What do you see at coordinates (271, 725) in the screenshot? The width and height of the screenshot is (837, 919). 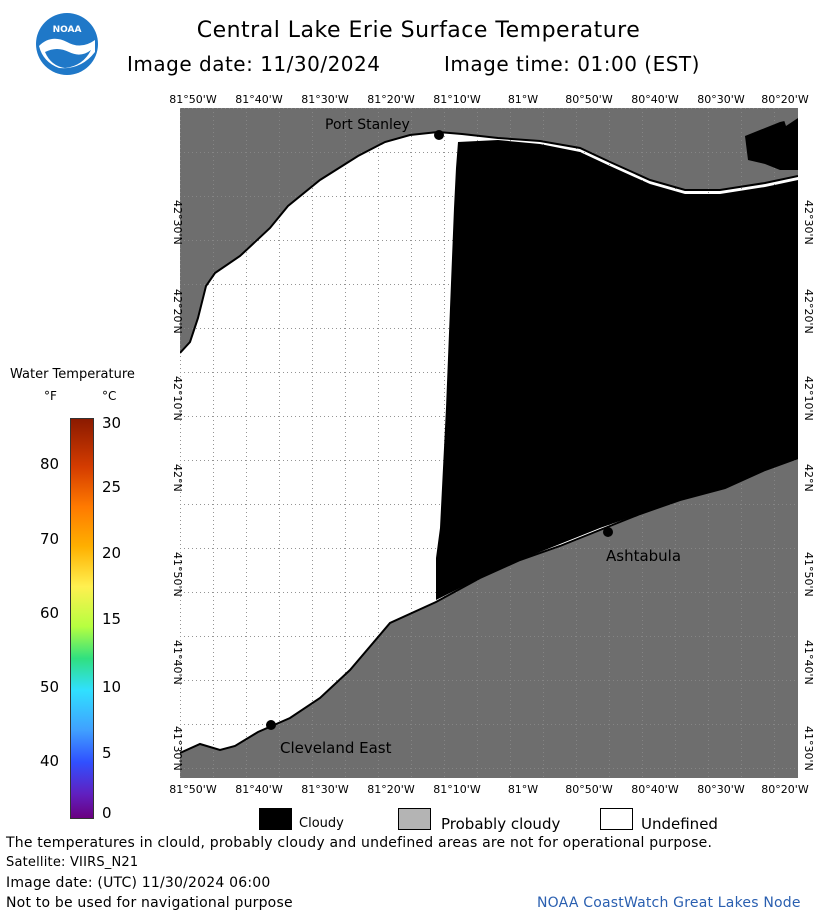 I see `cleveland-east-marker` at bounding box center [271, 725].